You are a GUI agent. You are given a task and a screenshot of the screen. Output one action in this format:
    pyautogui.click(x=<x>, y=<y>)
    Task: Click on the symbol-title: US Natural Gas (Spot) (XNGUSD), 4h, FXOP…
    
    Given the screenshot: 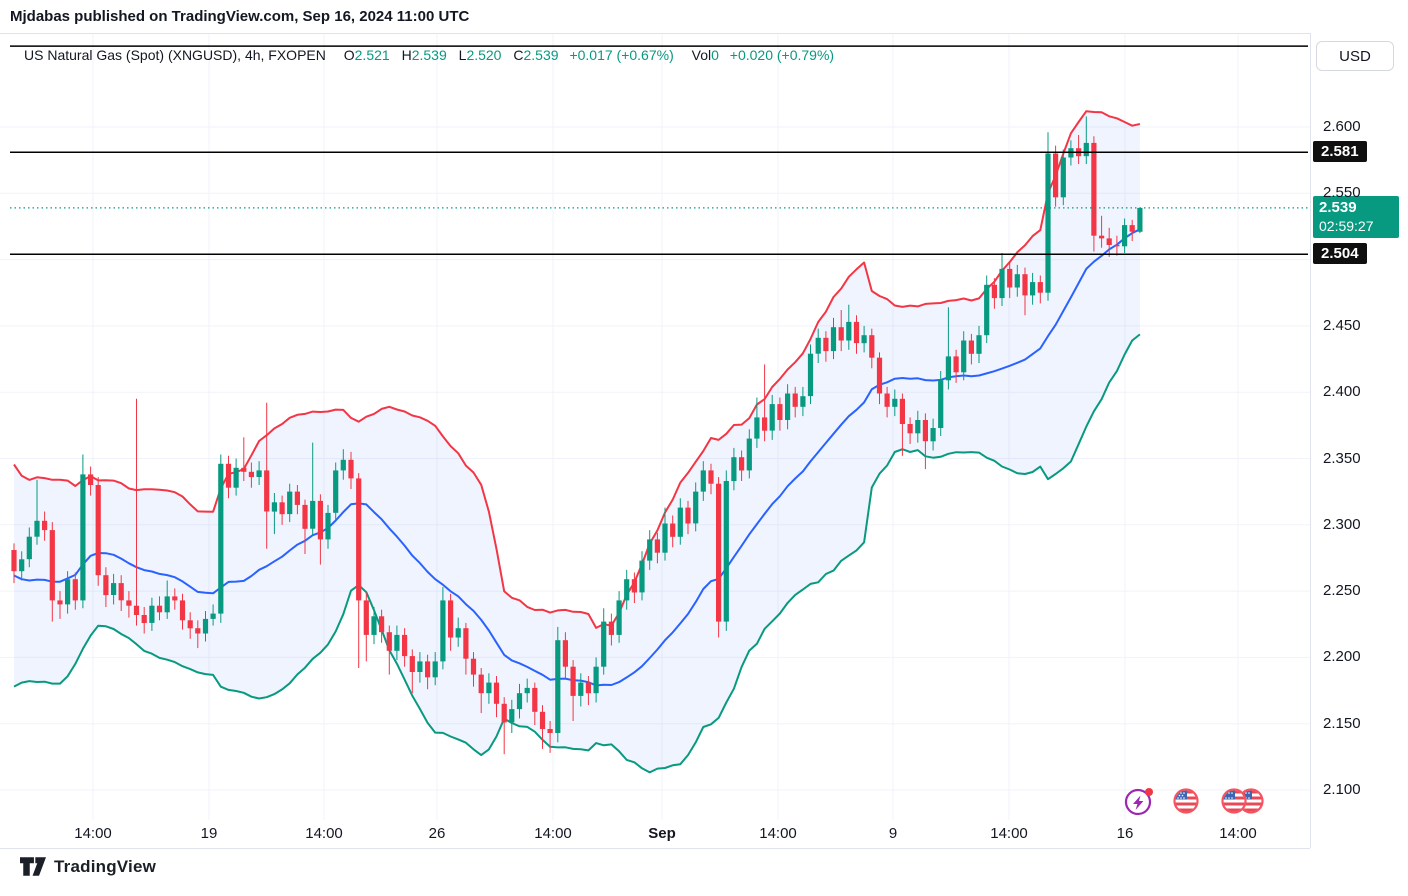 What is the action you would take?
    pyautogui.click(x=175, y=55)
    